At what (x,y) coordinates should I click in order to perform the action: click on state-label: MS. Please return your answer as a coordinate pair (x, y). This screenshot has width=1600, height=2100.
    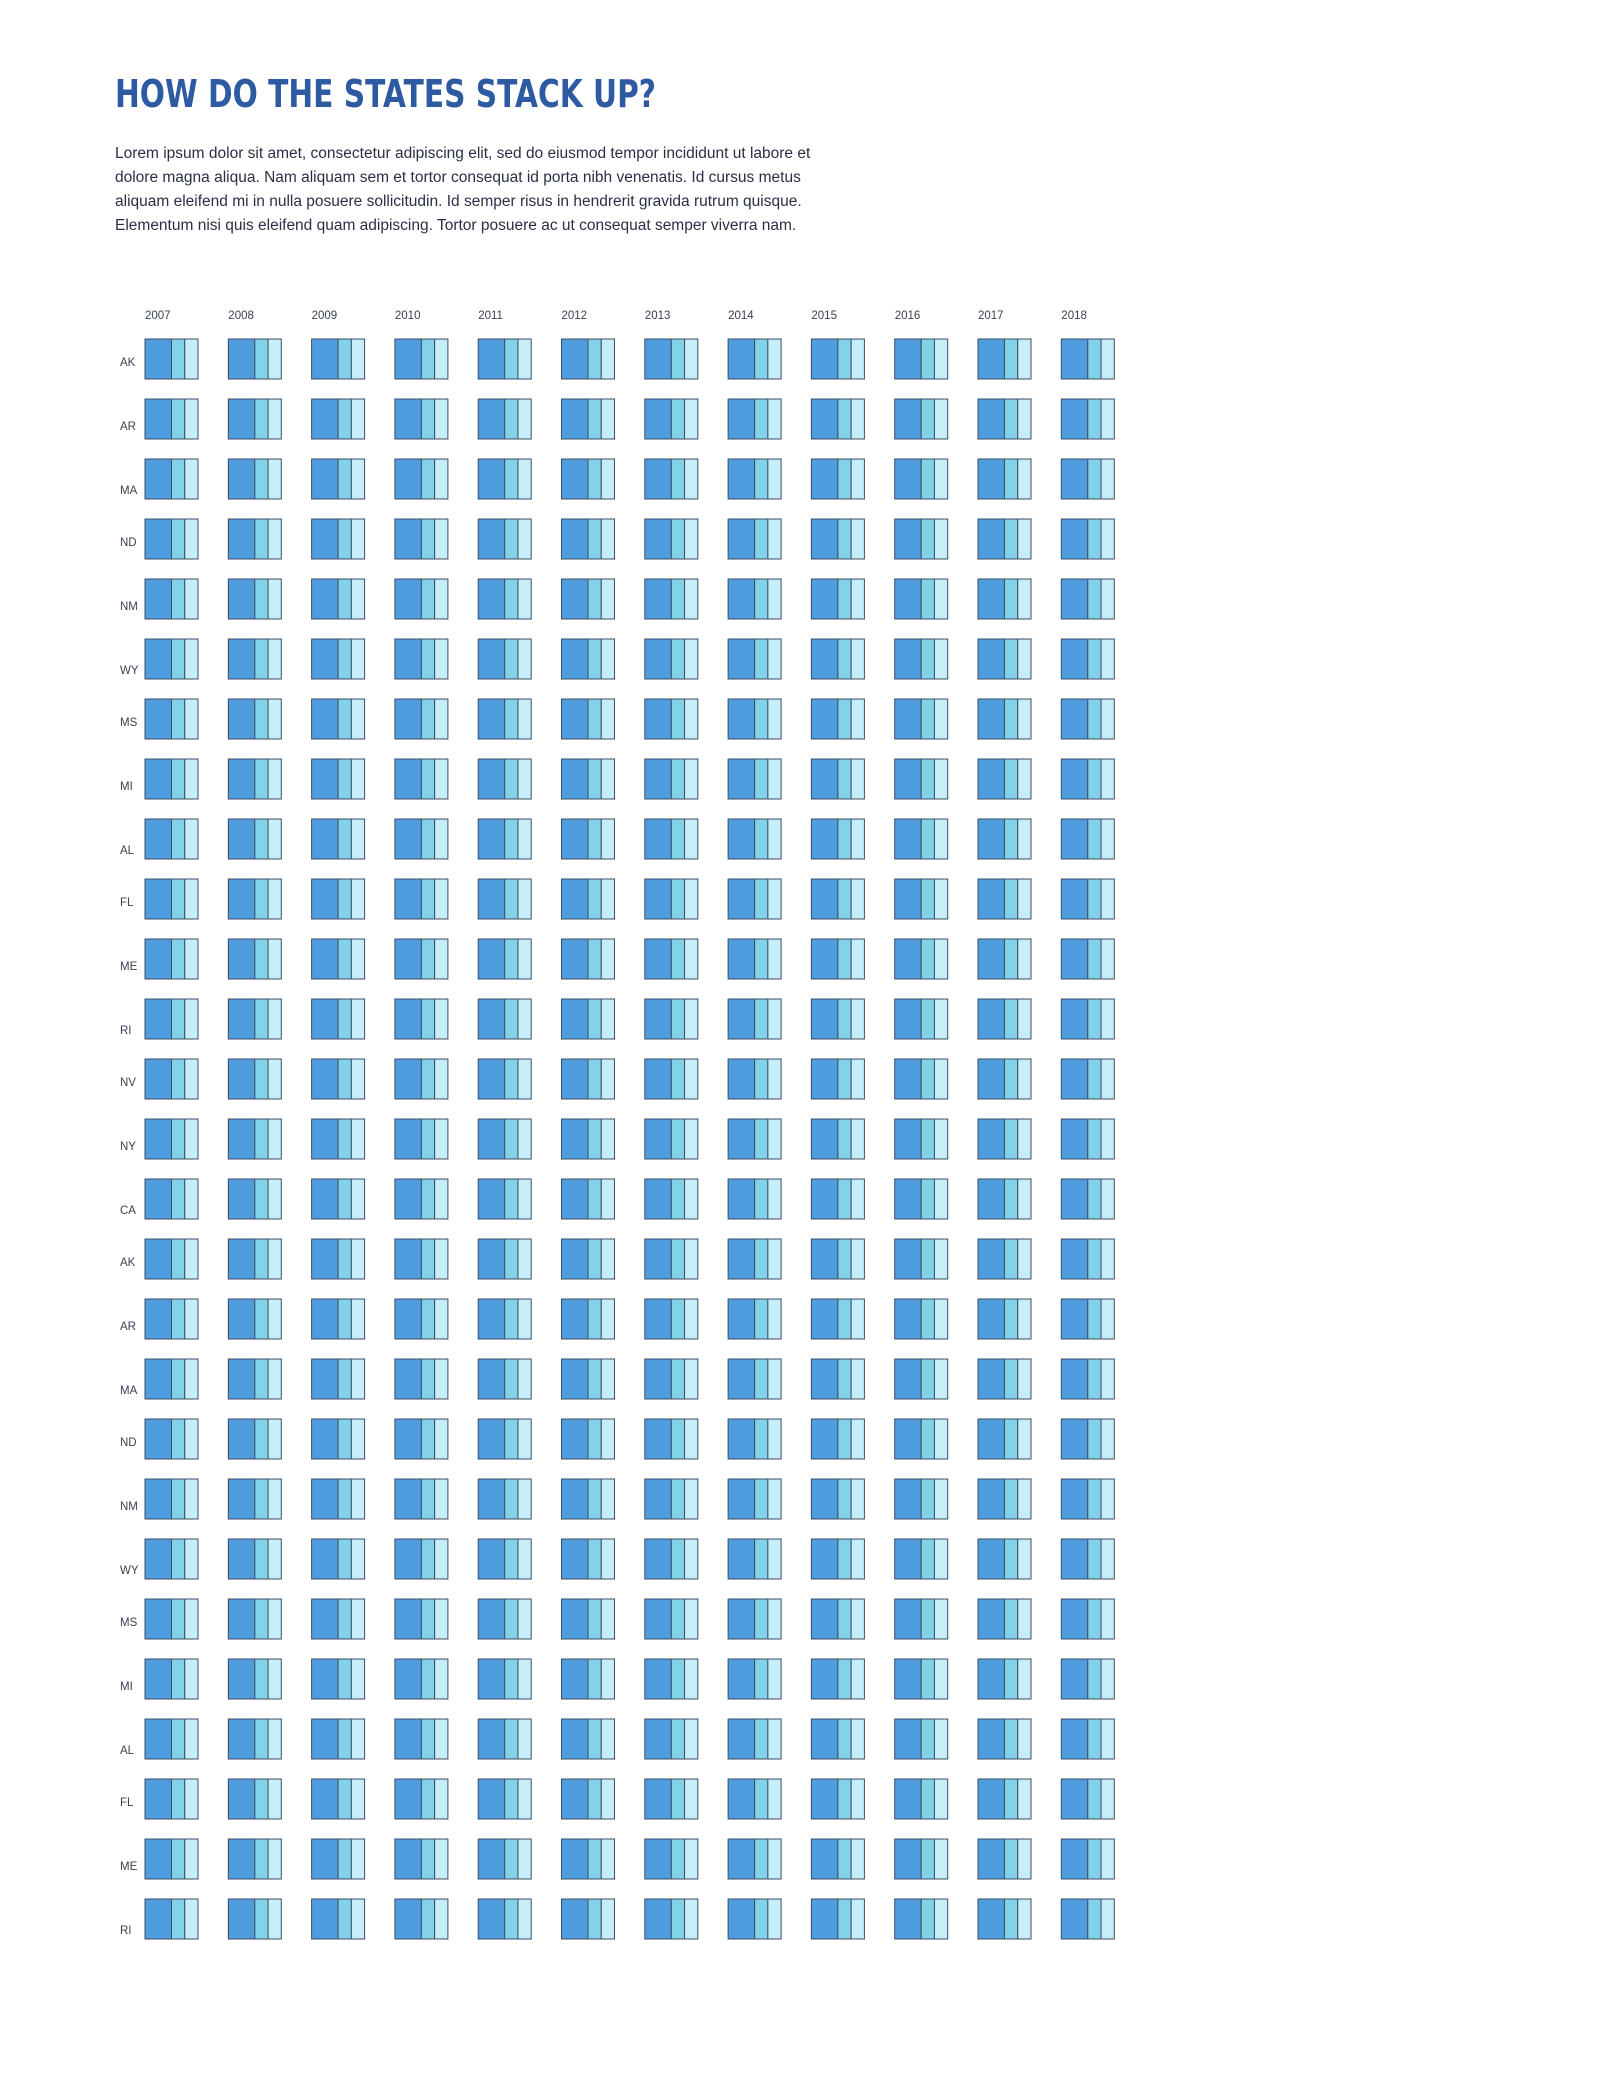
    Looking at the image, I should click on (129, 1623).